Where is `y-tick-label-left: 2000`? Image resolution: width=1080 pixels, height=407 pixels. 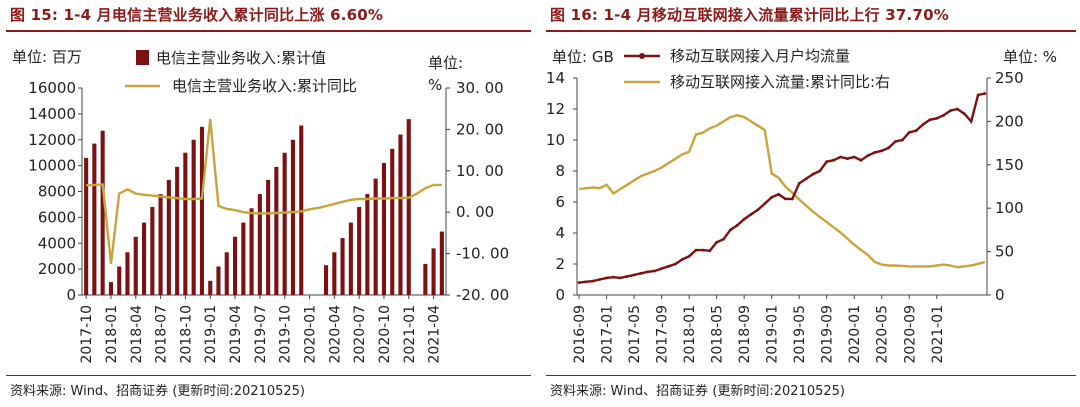 y-tick-label-left: 2000 is located at coordinates (57, 269).